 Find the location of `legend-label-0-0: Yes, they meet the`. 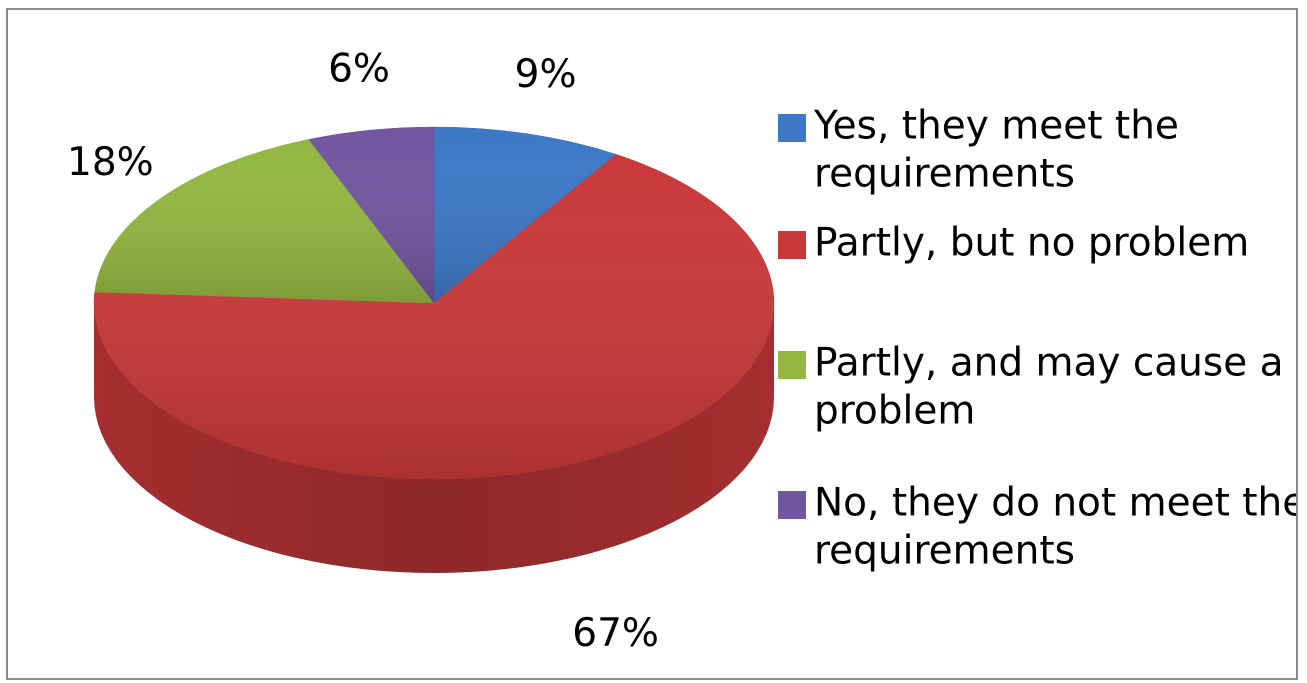

legend-label-0-0: Yes, they meet the is located at coordinates (996, 126).